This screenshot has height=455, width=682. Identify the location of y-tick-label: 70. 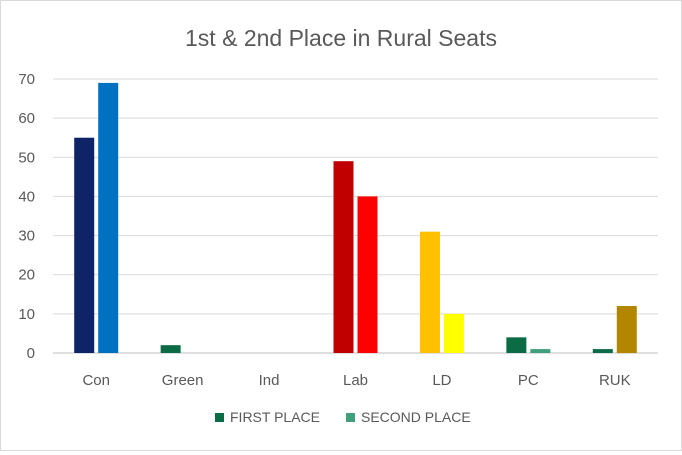
(26, 79).